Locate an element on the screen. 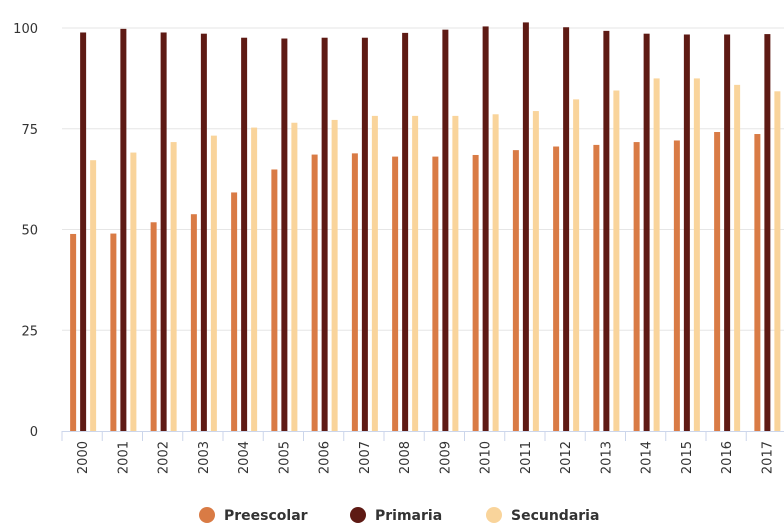 This screenshot has width=784, height=527. bar-primaria-2000 is located at coordinates (83, 231).